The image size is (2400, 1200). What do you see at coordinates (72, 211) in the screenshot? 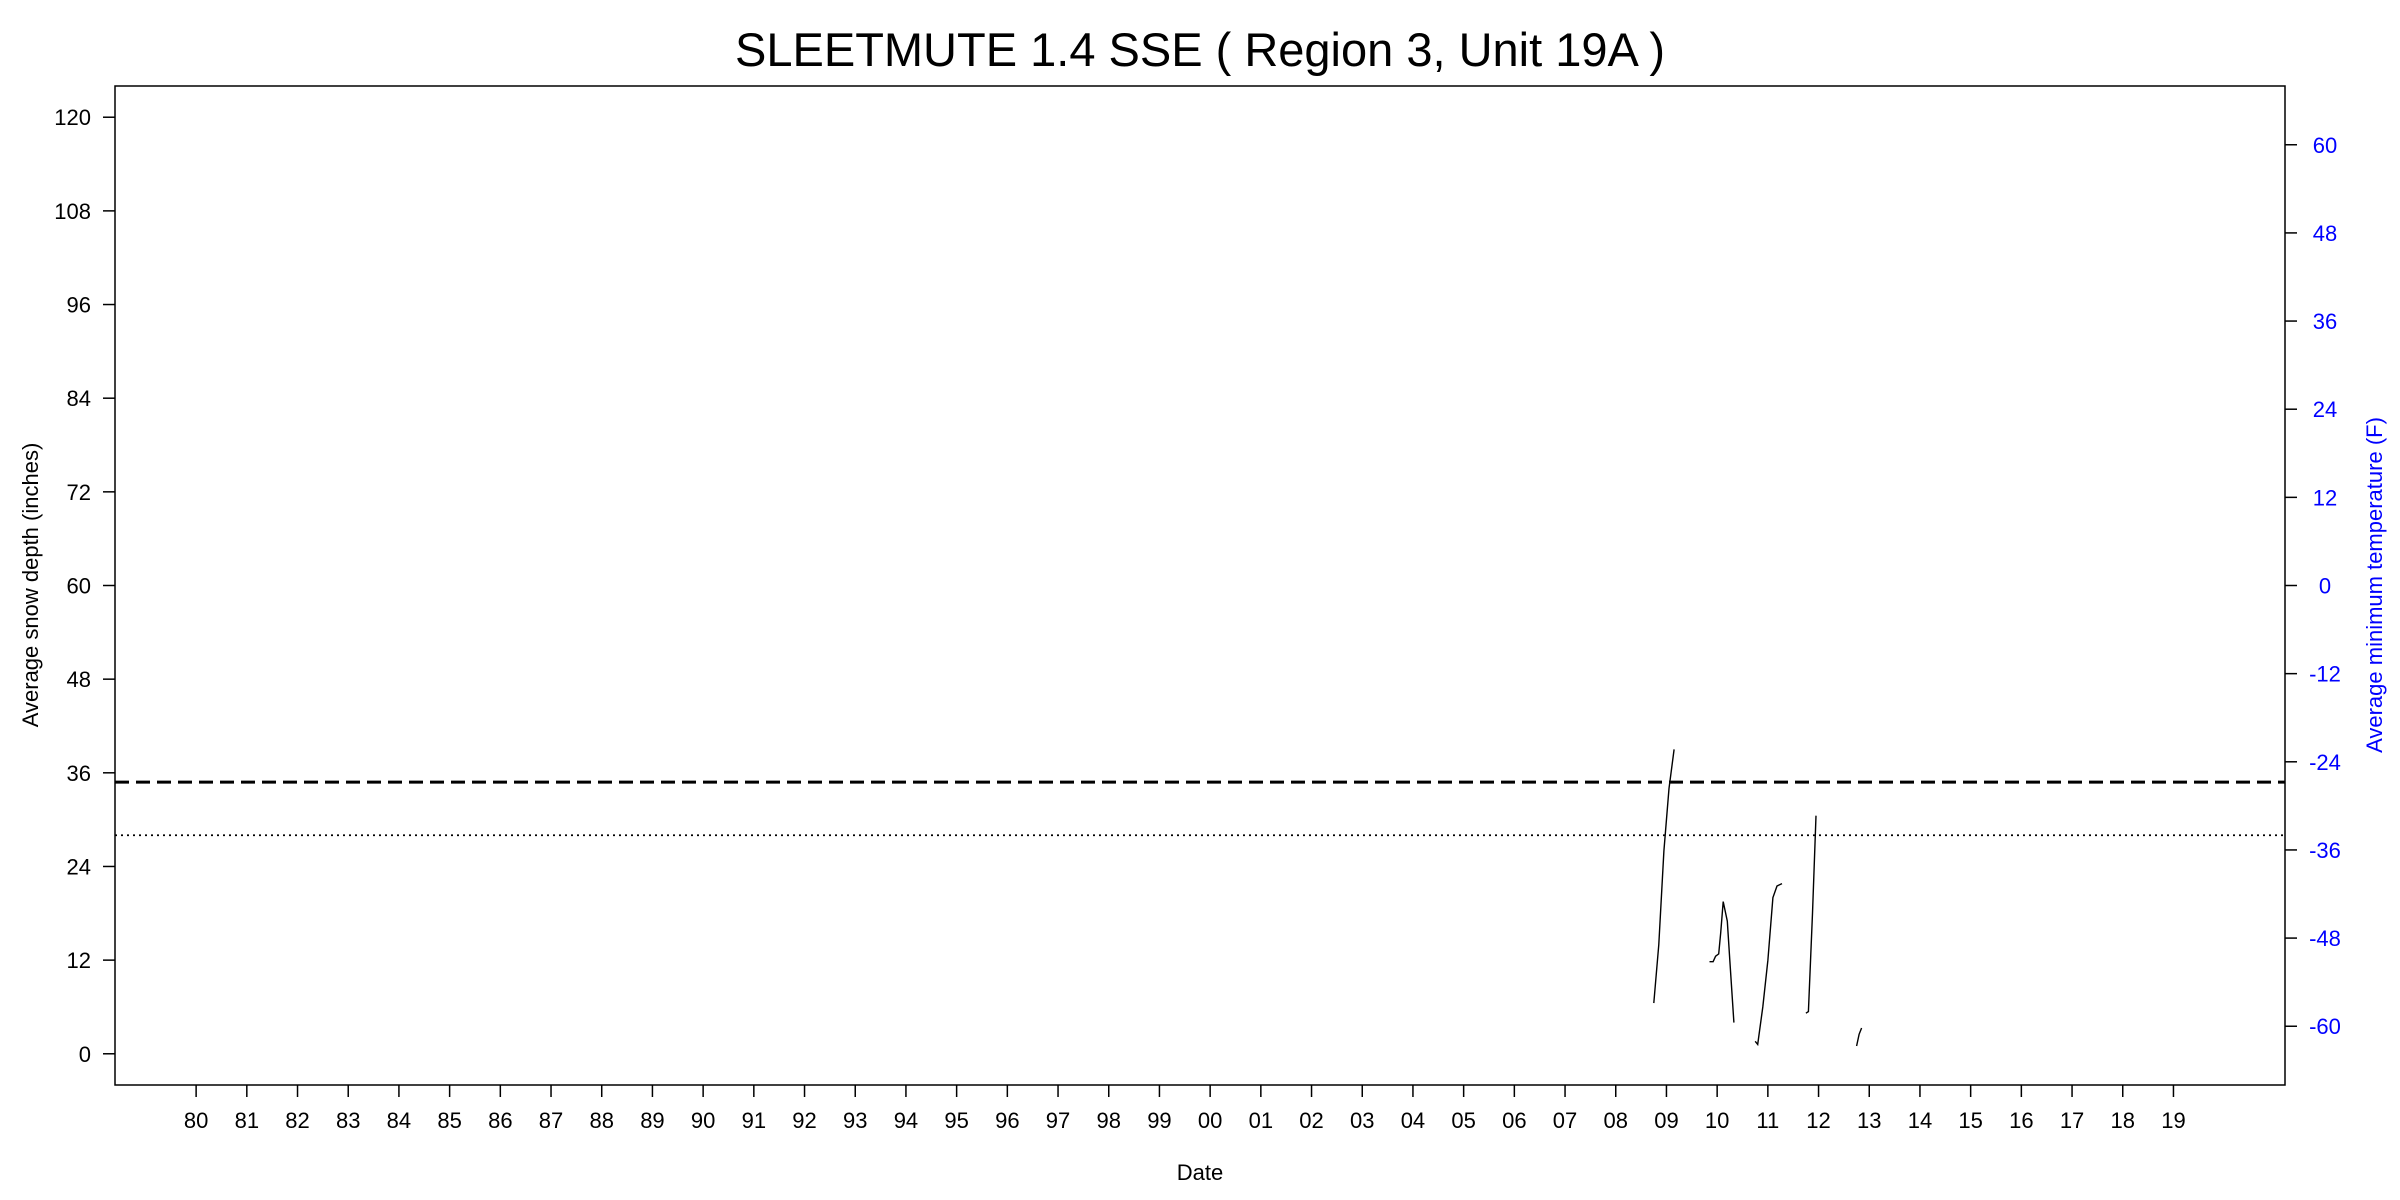
I see `y-tick-label: 108` at bounding box center [72, 211].